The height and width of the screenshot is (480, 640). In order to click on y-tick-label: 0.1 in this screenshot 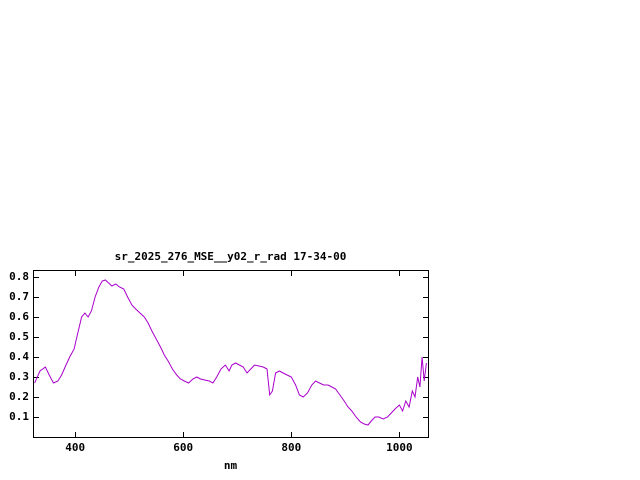, I will do `click(19, 416)`.